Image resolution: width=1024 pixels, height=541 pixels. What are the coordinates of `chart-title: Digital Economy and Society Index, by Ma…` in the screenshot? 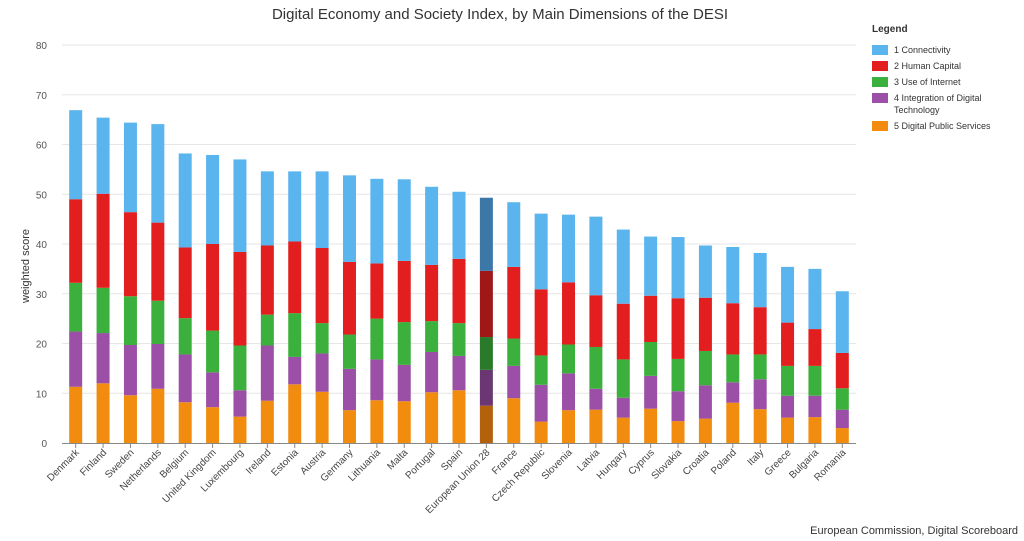 It's located at (500, 14).